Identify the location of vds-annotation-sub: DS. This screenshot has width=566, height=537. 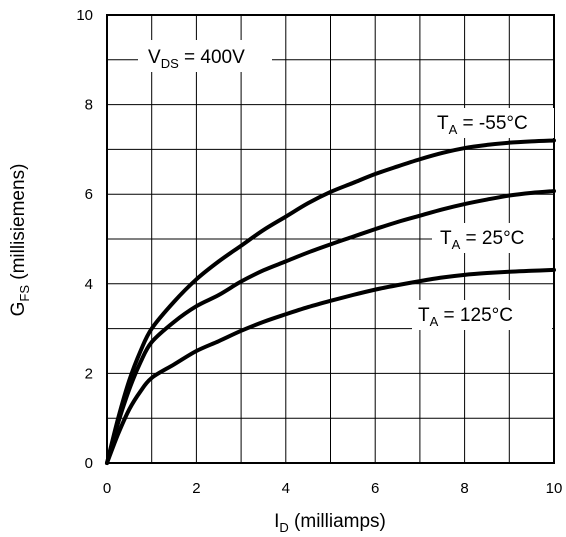
(170, 63).